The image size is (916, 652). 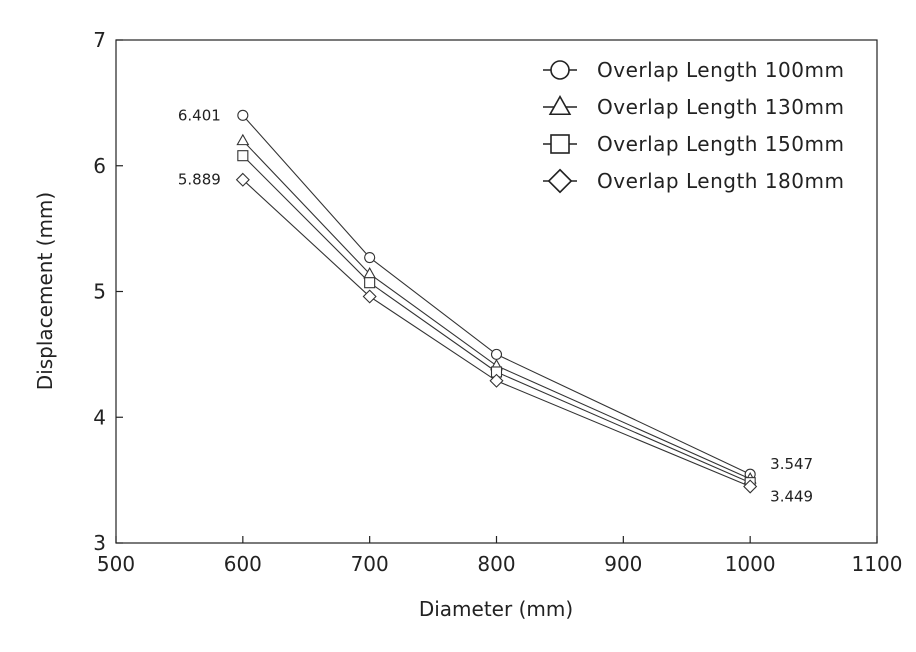 I want to click on legend-item: Overlap Length 150mm, so click(x=693, y=144).